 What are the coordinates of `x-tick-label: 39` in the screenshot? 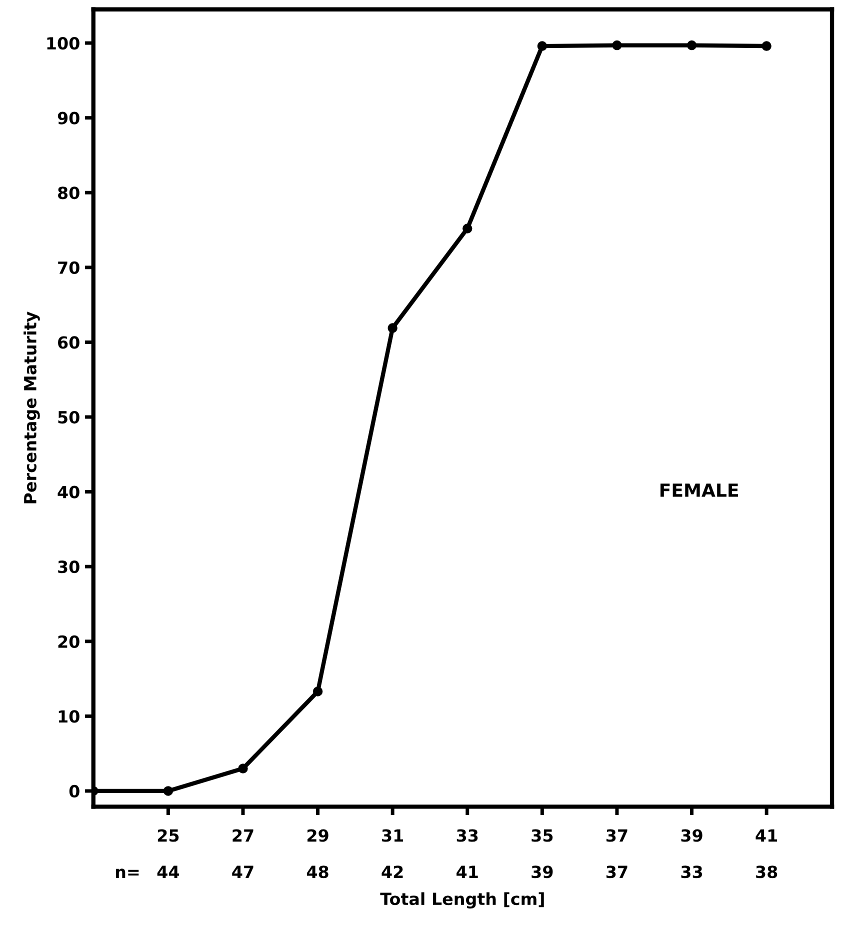 It's located at (691, 835).